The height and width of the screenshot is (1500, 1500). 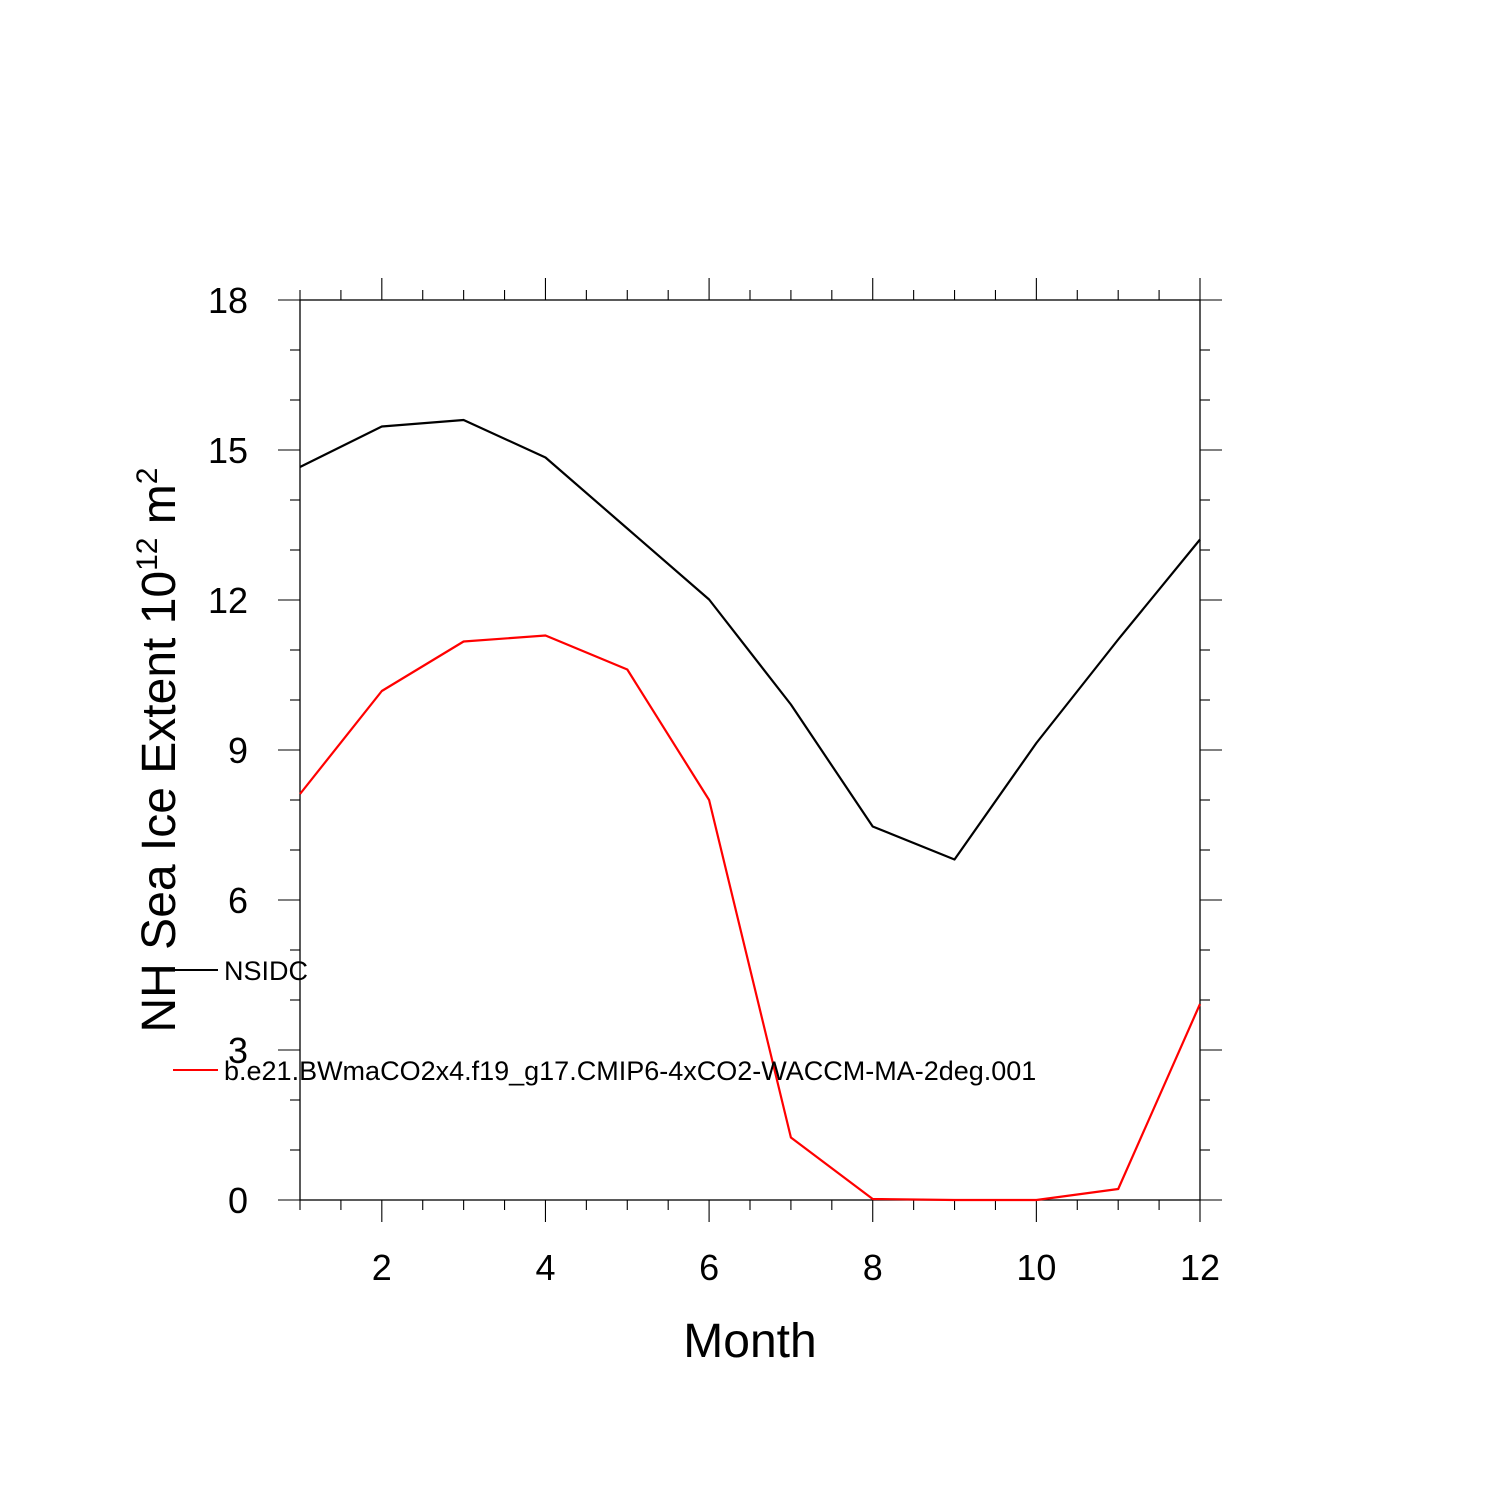 What do you see at coordinates (159, 510) in the screenshot?
I see `y-axis-title-unit: m` at bounding box center [159, 510].